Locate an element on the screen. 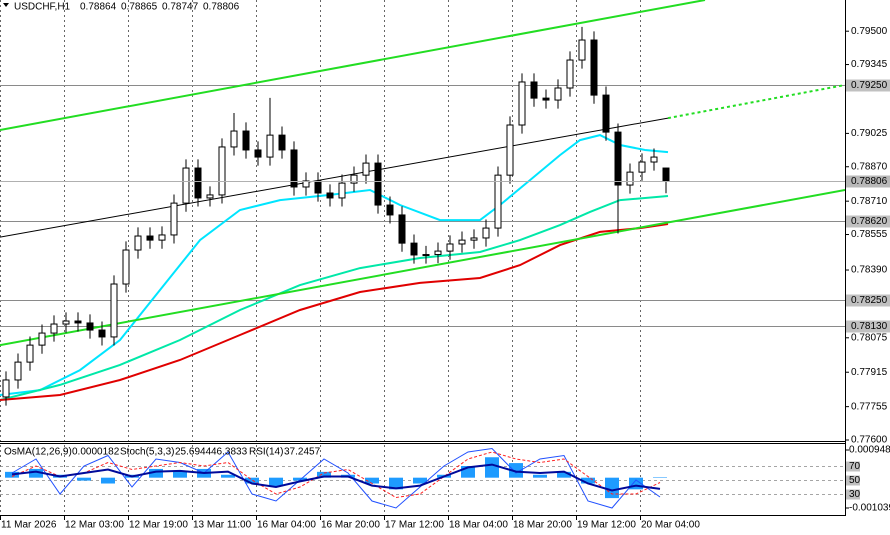 Image resolution: width=890 pixels, height=535 pixels. osma-value: 0.0000182 is located at coordinates (96, 452).